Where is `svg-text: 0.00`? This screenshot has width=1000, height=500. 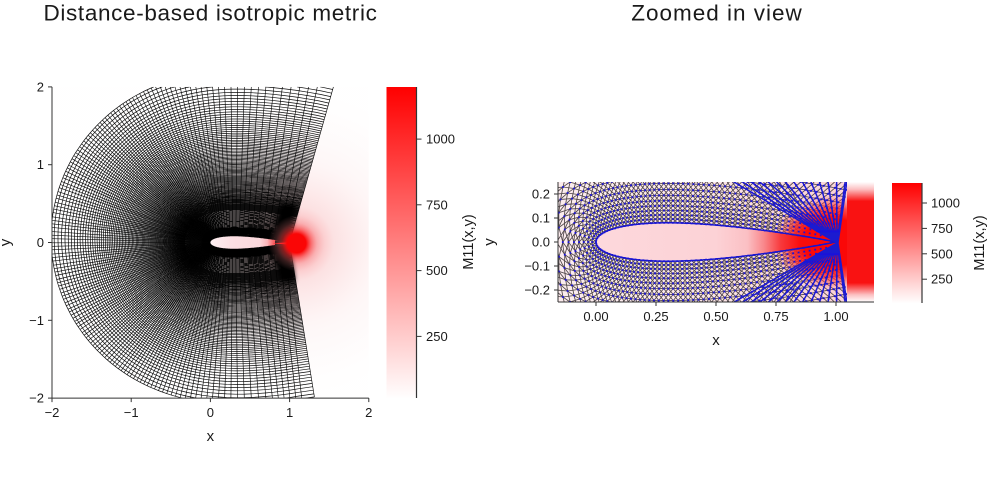
svg-text: 0.00 is located at coordinates (595, 316).